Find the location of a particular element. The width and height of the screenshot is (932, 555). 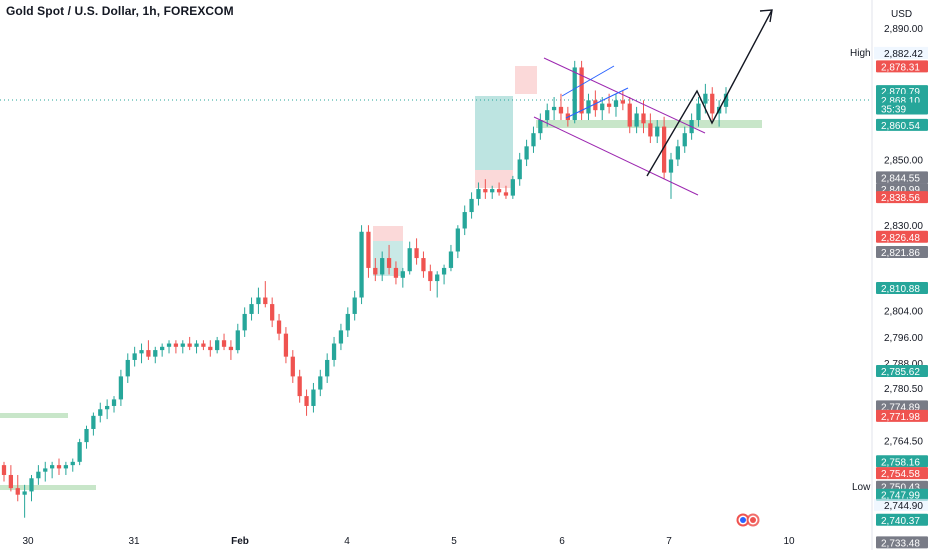

price-tag: 2,868.10 is located at coordinates (900, 101).